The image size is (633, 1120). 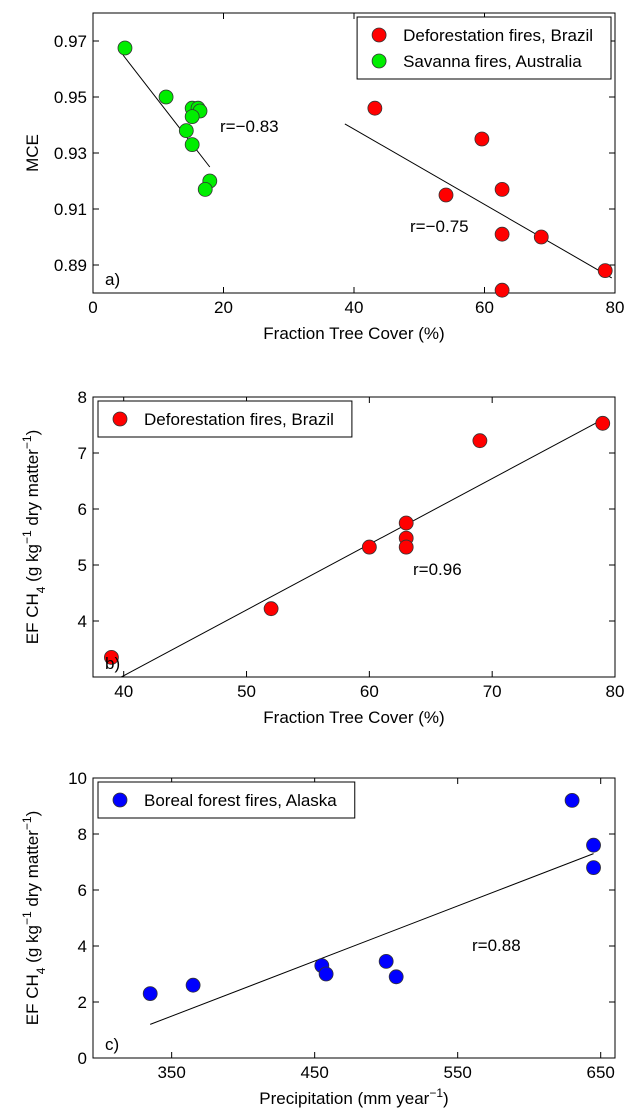 What do you see at coordinates (240, 800) in the screenshot?
I see `legend-label: Boreal forest fires, Alaska` at bounding box center [240, 800].